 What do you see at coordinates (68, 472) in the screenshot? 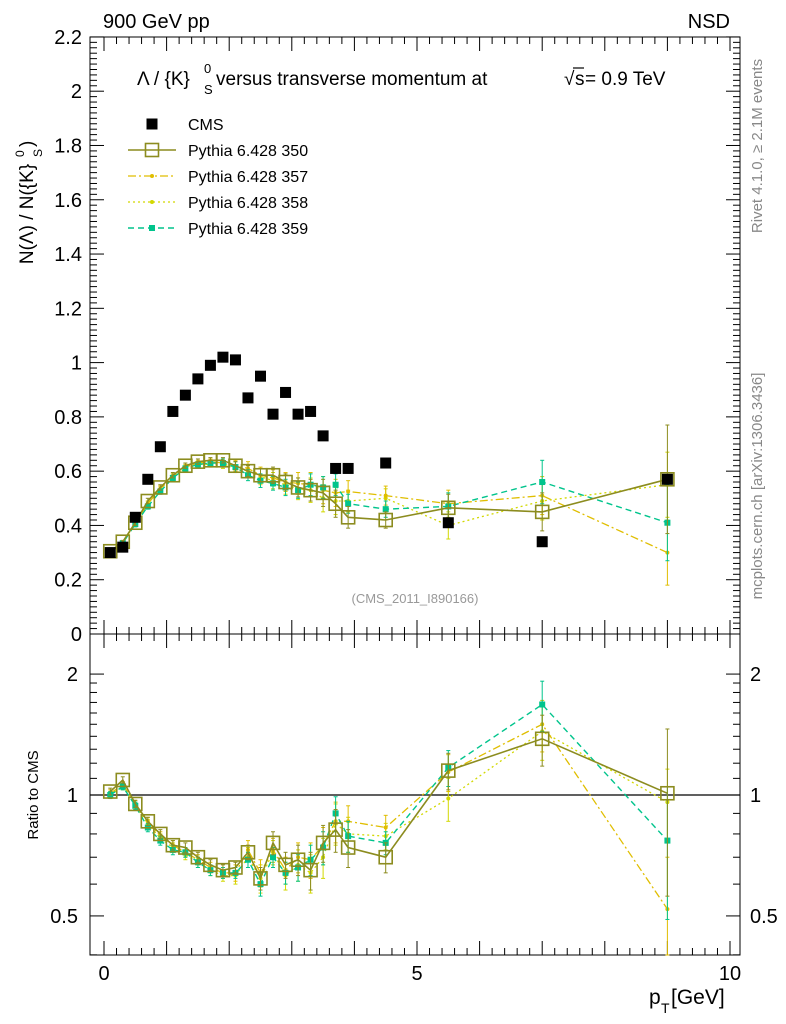
I see `y-tick-label: 0.6` at bounding box center [68, 472].